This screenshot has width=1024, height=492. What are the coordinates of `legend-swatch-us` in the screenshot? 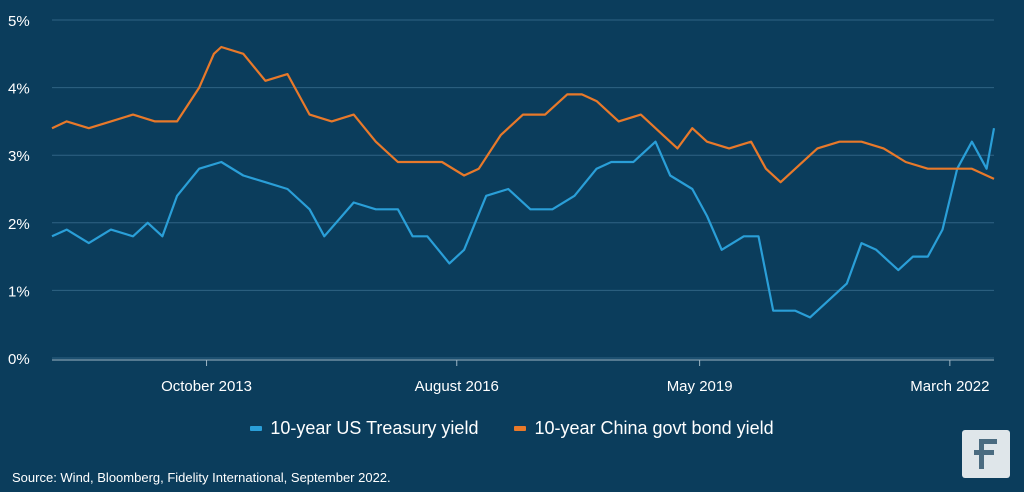 It's located at (256, 428).